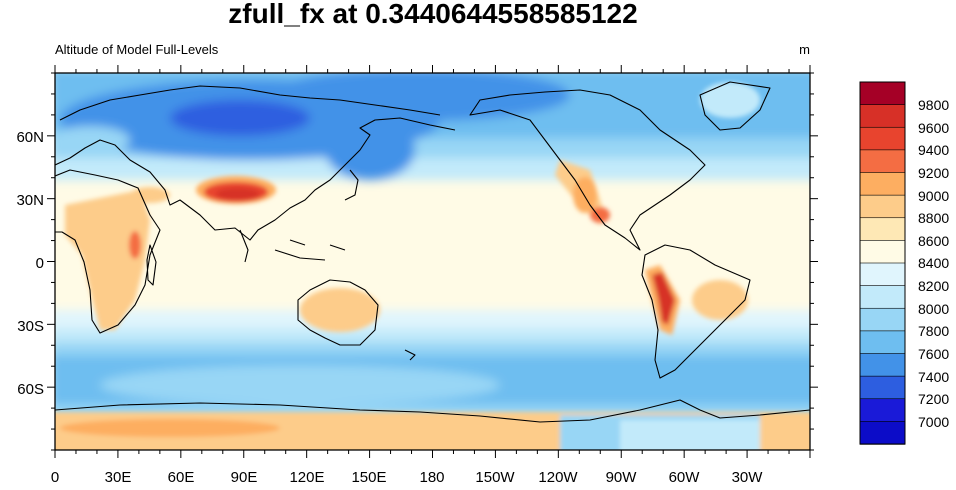  Describe the element at coordinates (310, 250) in the screenshot. I see `indonesia-coastline` at that location.